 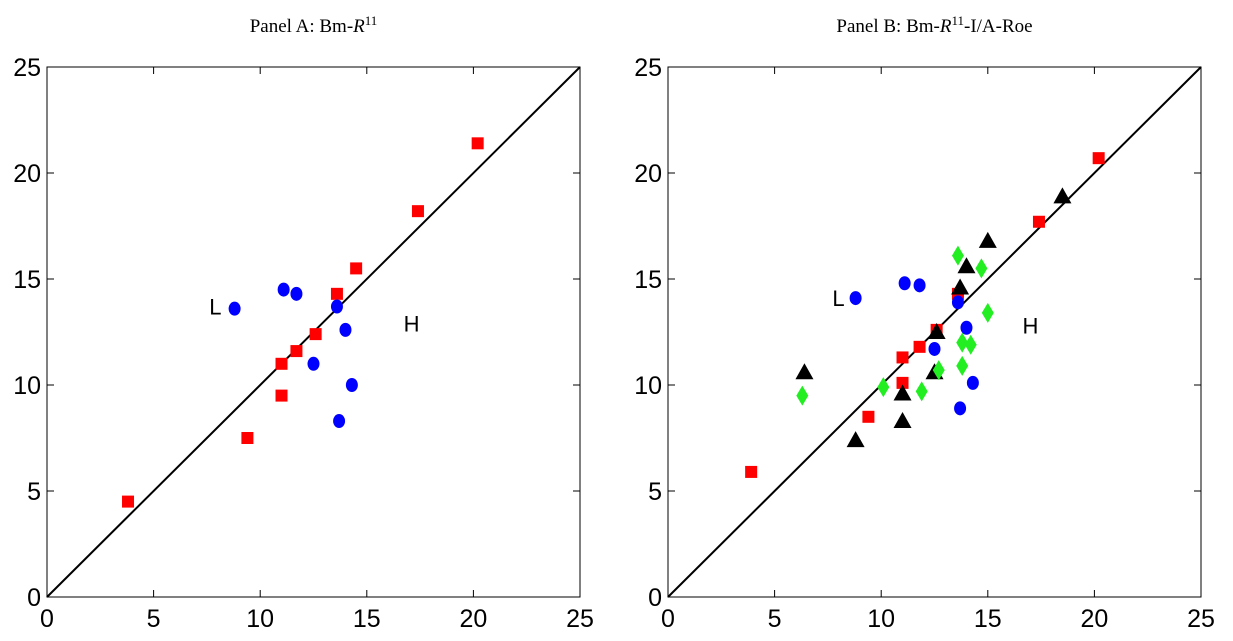 I want to click on title-part: Panel A: Bm-, so click(x=301, y=26).